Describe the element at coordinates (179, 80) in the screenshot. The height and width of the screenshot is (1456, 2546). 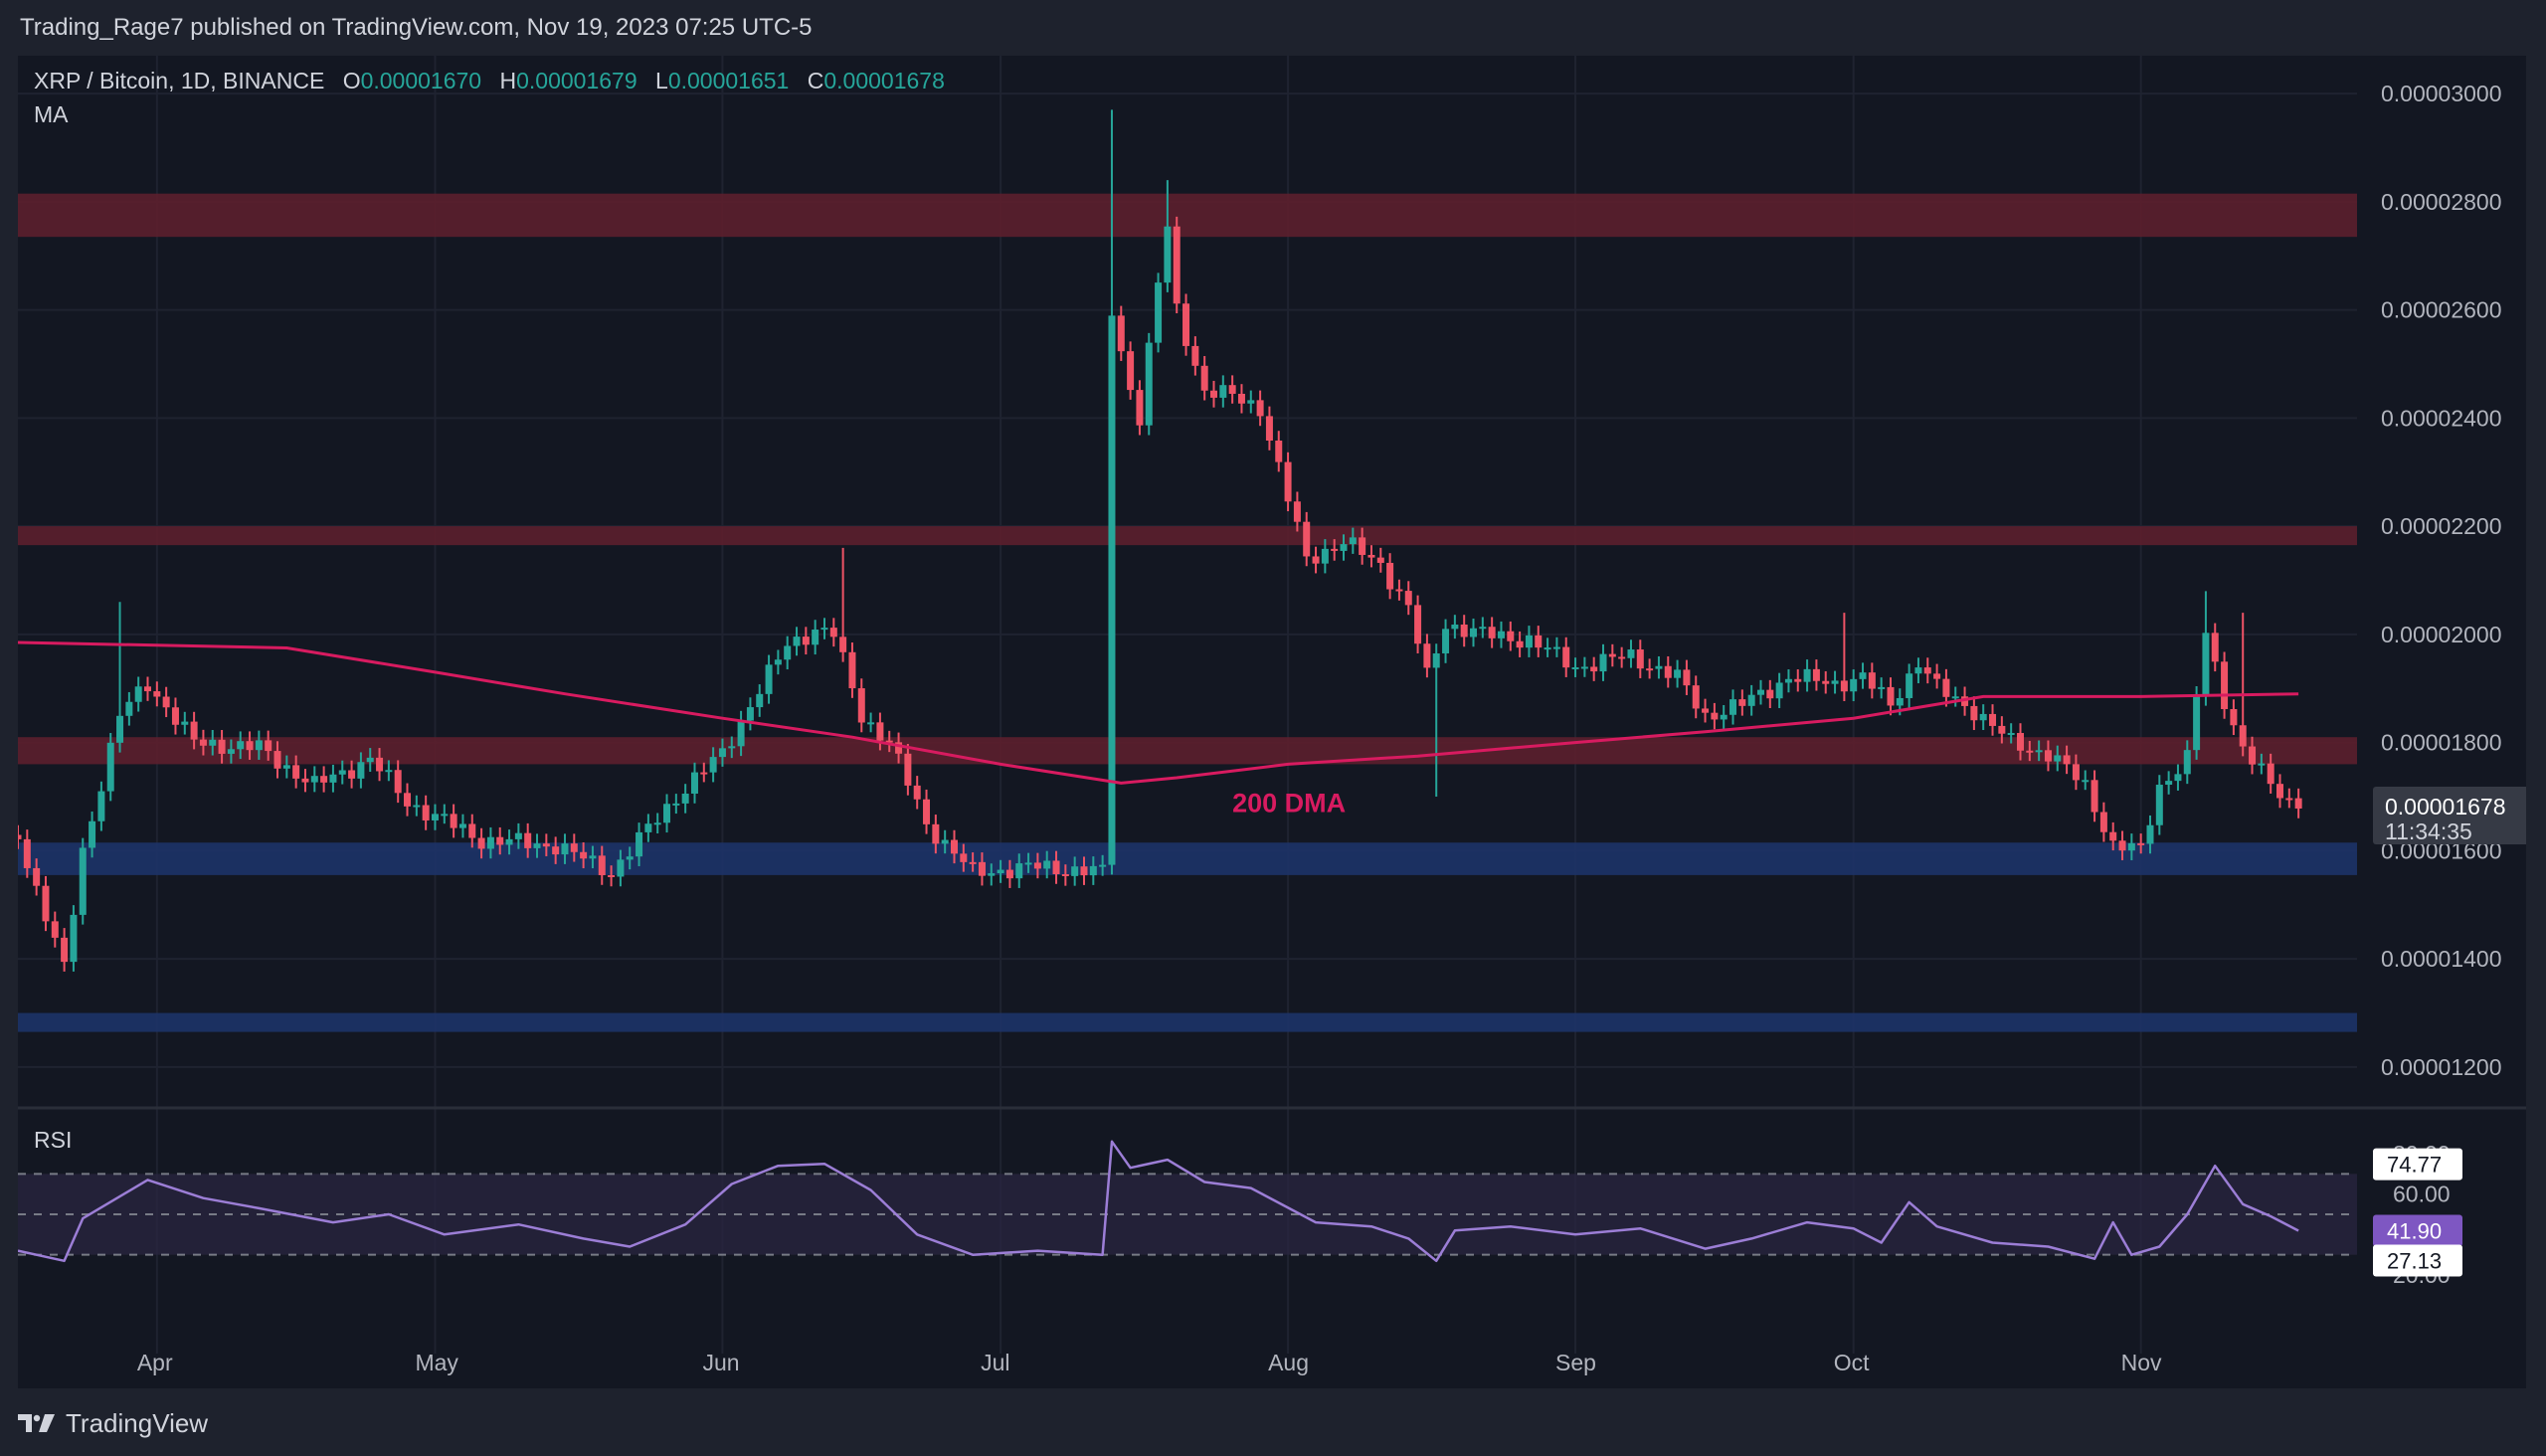
I see `legend-symbol: XRP / Bitcoin, 1D, BINANCE` at that location.